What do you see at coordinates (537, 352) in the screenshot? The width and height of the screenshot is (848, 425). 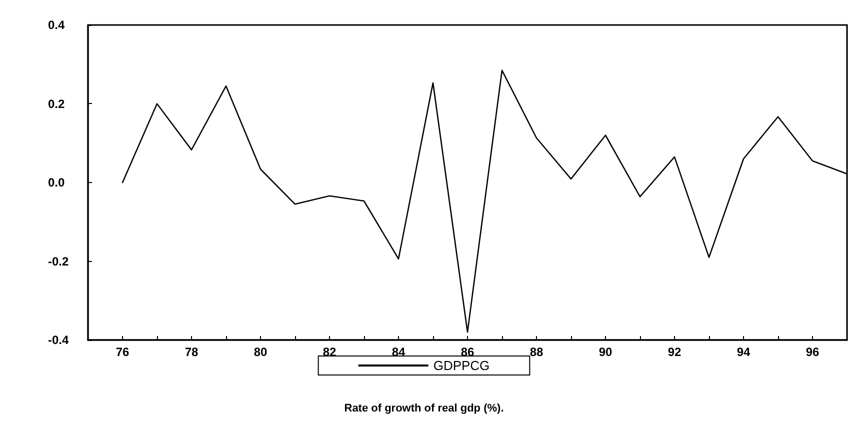 I see `x-tick-label: 88` at bounding box center [537, 352].